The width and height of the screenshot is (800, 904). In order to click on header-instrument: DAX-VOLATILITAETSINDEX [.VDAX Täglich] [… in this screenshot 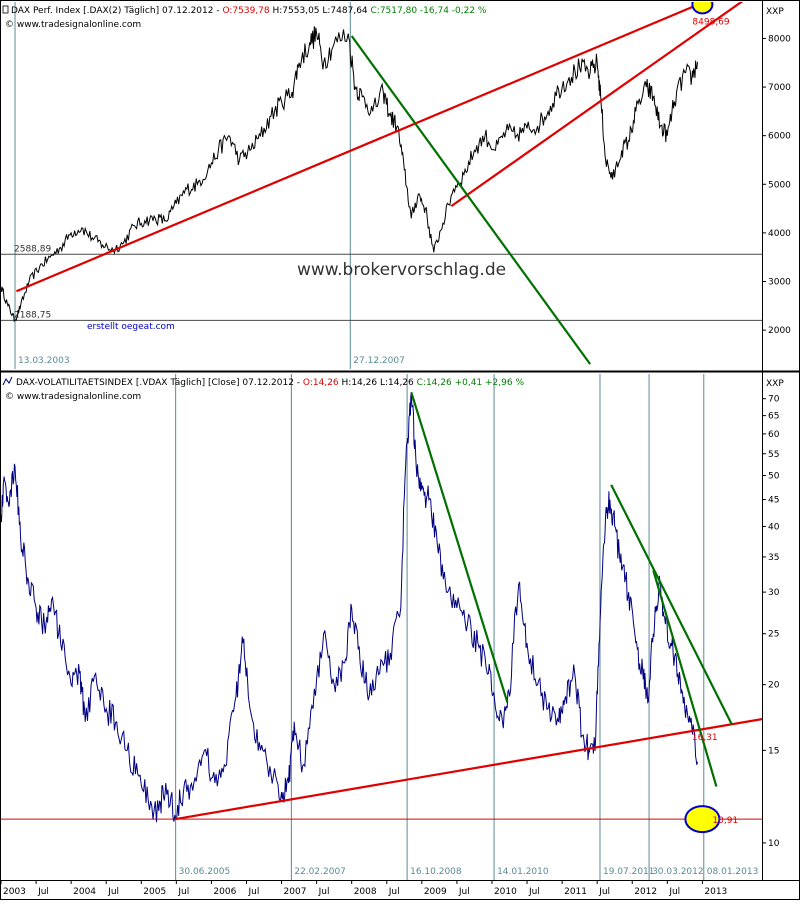, I will do `click(159, 383)`.